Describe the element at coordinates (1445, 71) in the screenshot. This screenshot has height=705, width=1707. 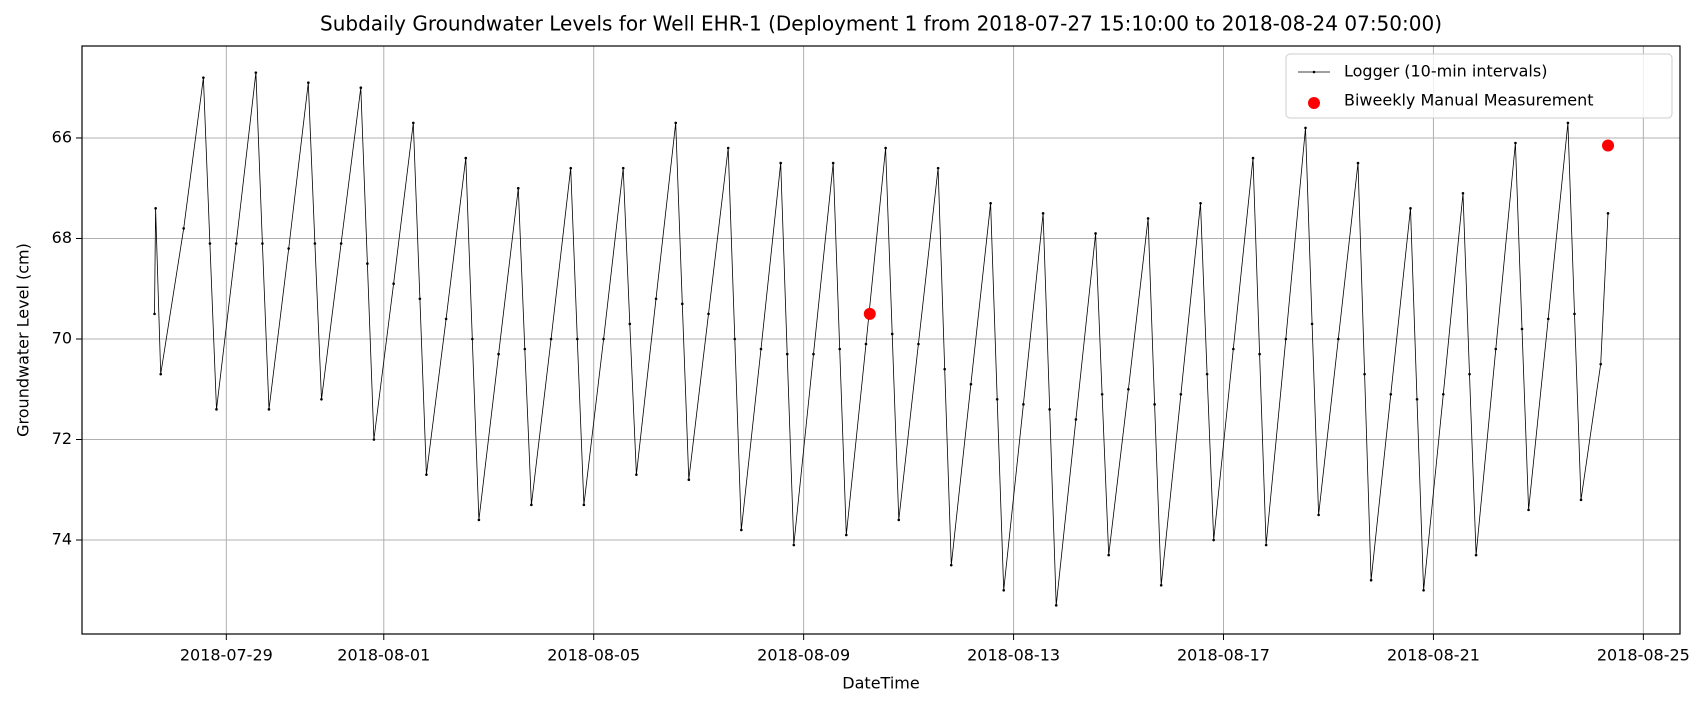
I see `legend-label: Logger (10-min intervals)` at that location.